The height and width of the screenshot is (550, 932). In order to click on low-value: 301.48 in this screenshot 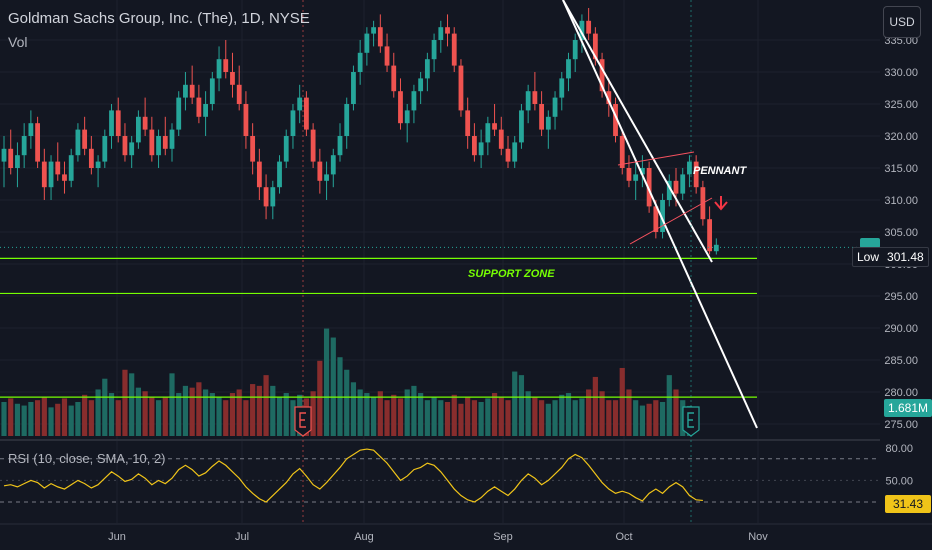, I will do `click(905, 257)`.